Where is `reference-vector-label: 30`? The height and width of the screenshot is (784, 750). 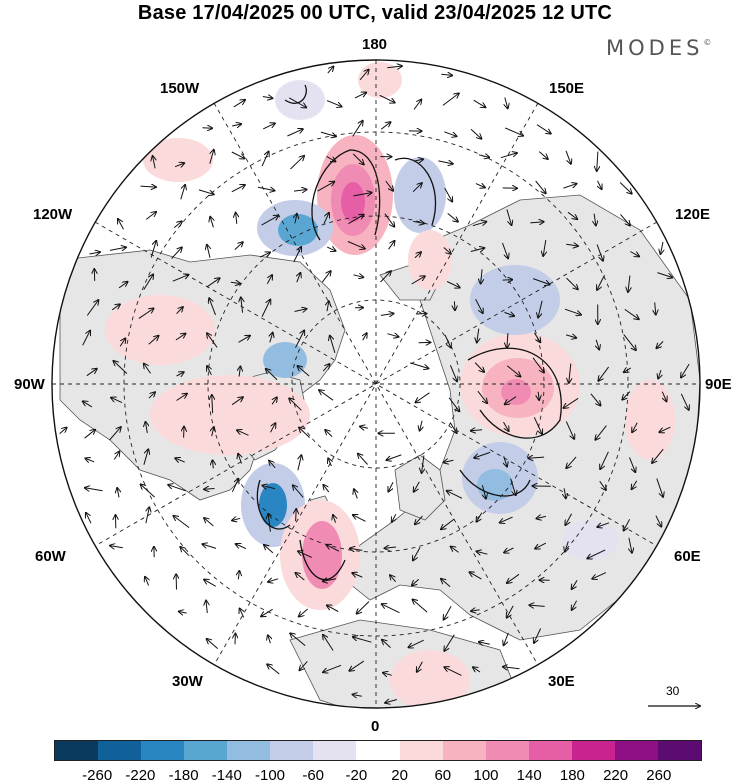 reference-vector-label: 30 is located at coordinates (672, 691).